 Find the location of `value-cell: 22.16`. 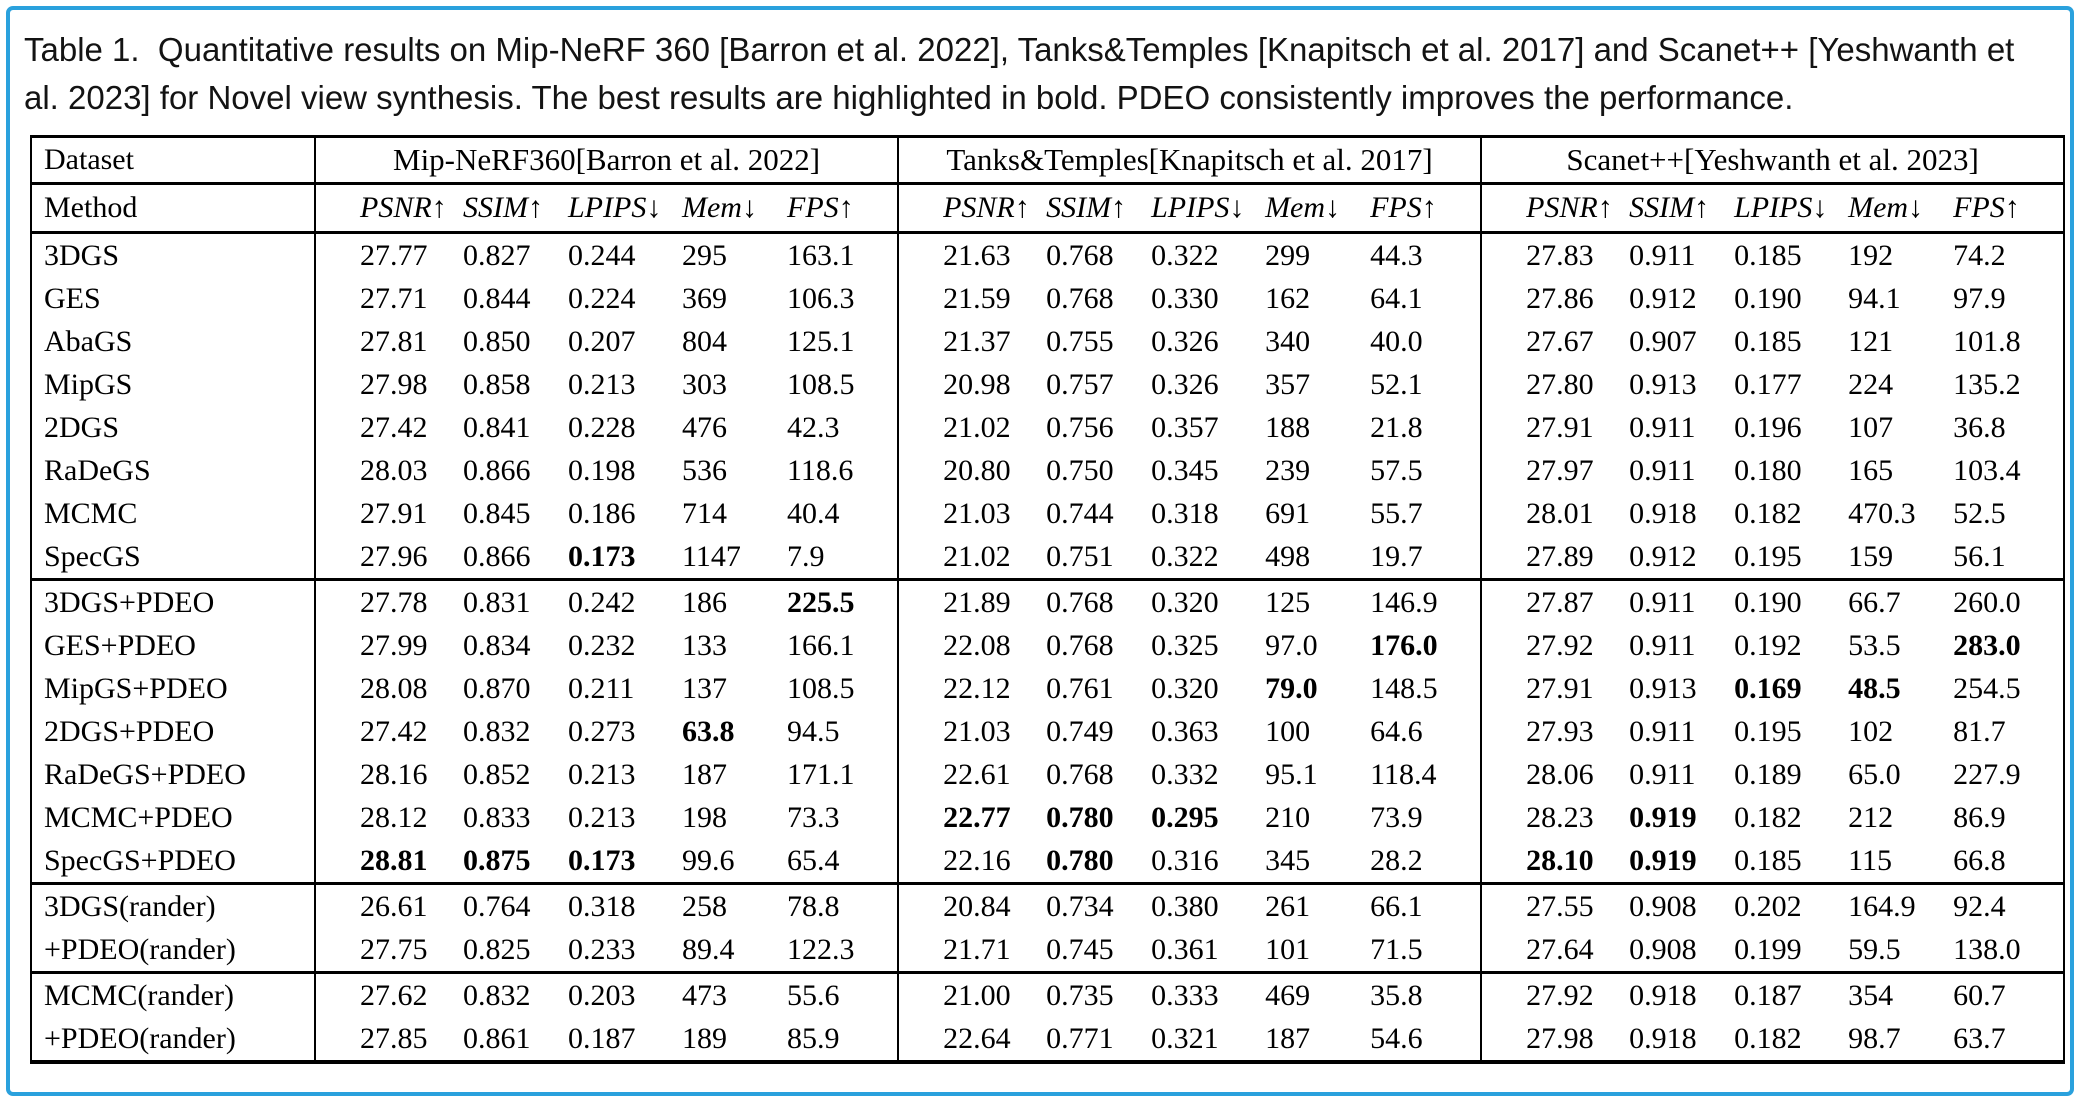

value-cell: 22.16 is located at coordinates (965, 861).